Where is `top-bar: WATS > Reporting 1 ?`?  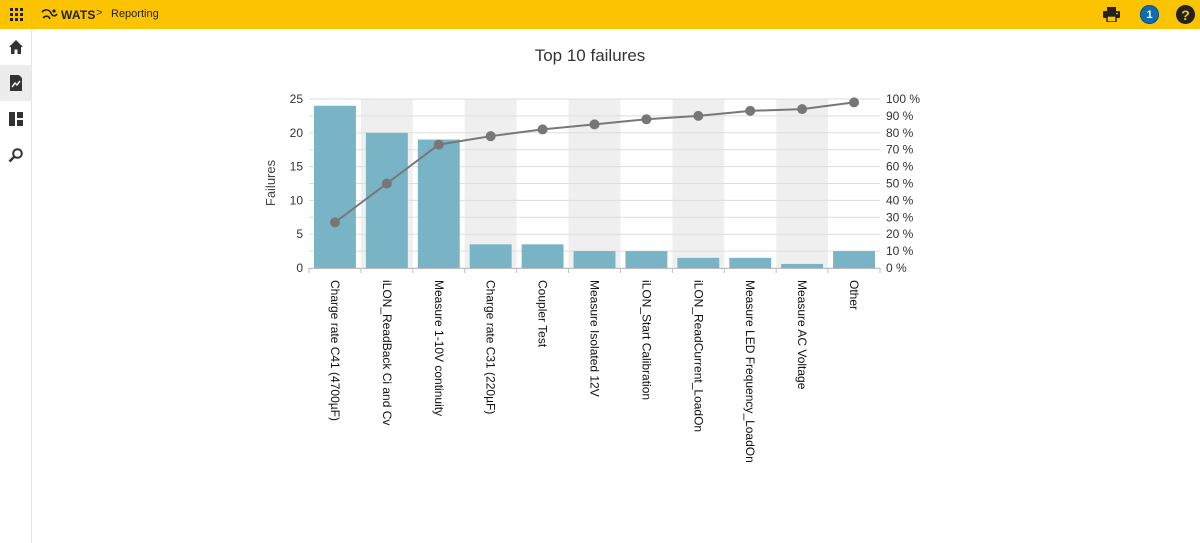
top-bar: WATS > Reporting 1 ? is located at coordinates (600, 14).